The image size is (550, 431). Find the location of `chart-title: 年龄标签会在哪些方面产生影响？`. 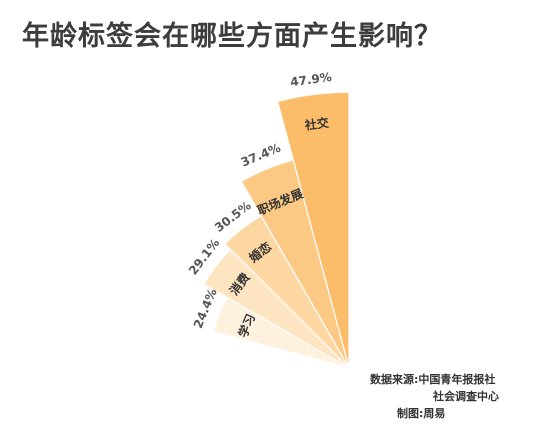

chart-title: 年龄标签会在哪些方面产生影响？ is located at coordinates (232, 36).